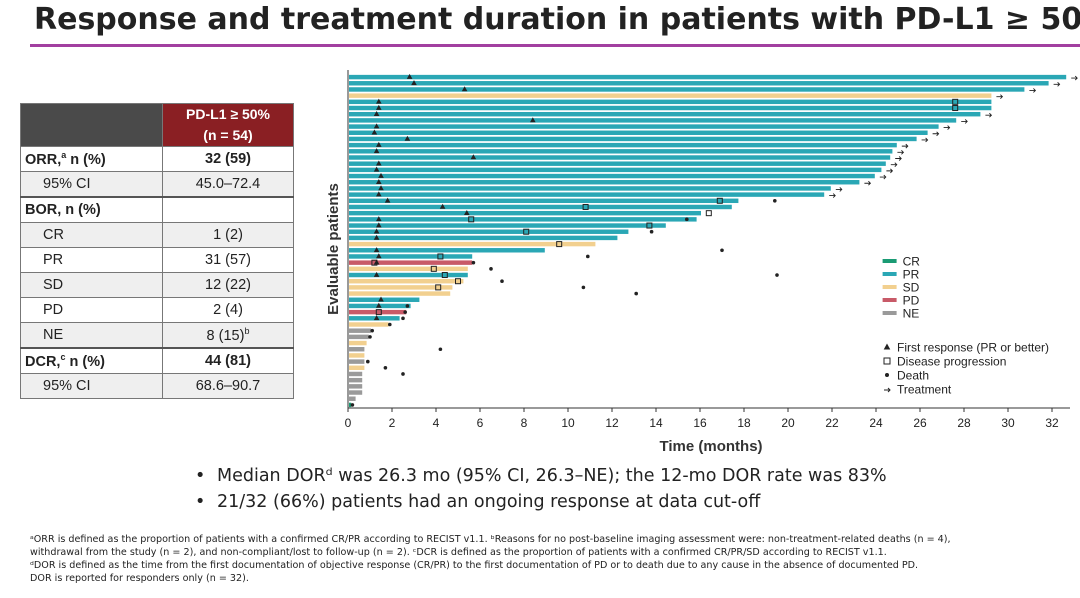  What do you see at coordinates (348, 423) in the screenshot?
I see `x-tick-label: 0` at bounding box center [348, 423].